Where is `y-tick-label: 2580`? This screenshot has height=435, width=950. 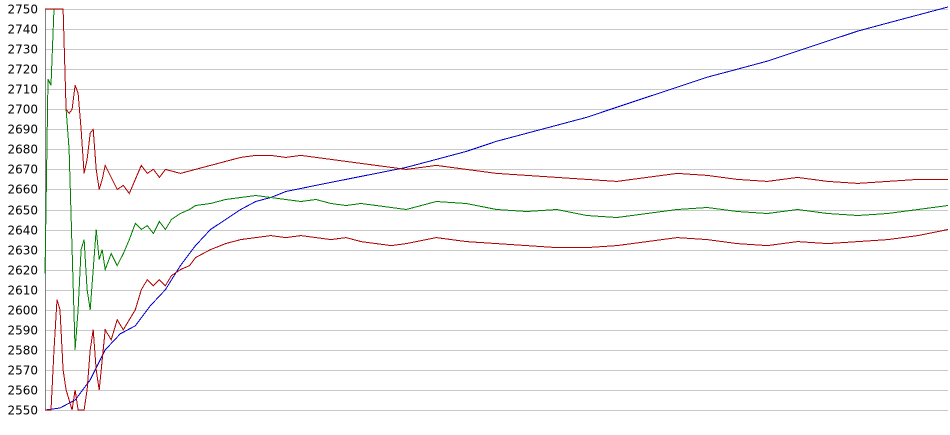 y-tick-label: 2580 is located at coordinates (22, 351).